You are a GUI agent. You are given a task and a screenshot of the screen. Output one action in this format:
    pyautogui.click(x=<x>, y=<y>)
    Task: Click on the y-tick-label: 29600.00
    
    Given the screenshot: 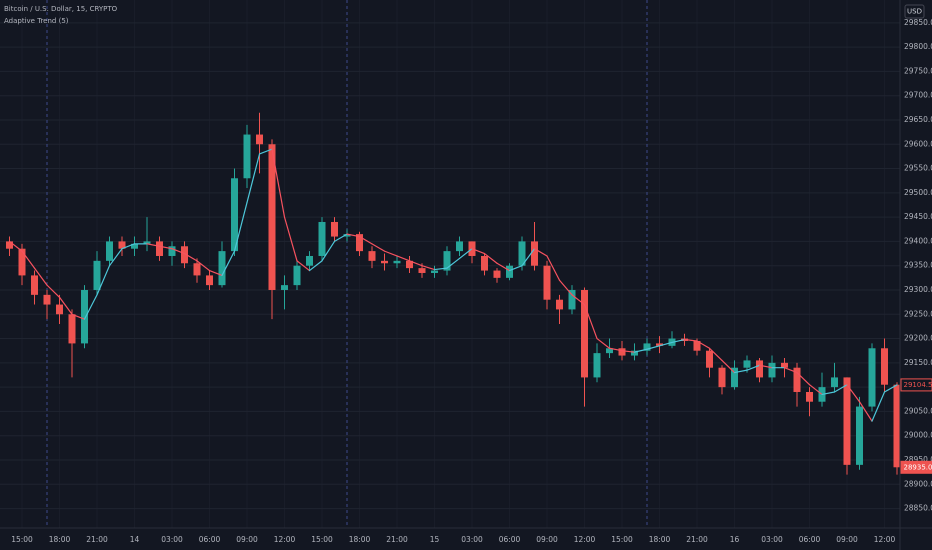 What is the action you would take?
    pyautogui.click(x=918, y=143)
    